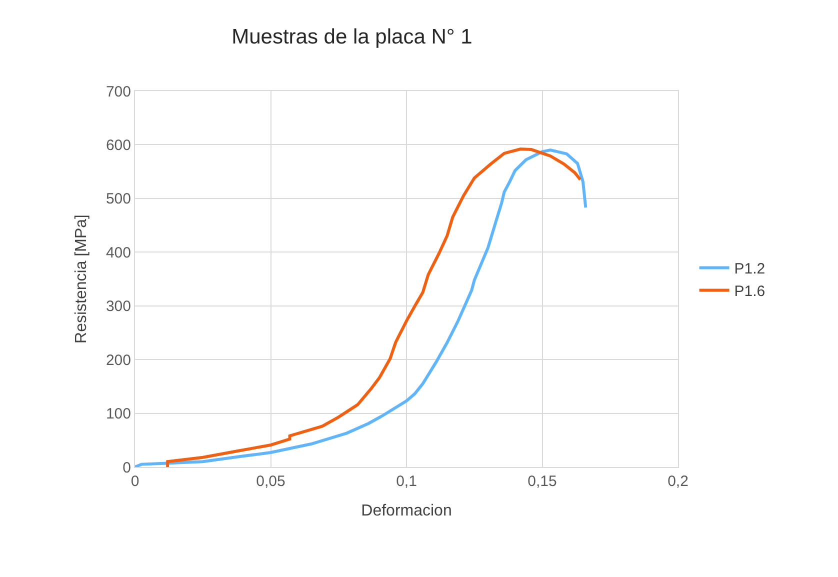 This screenshot has width=838, height=577. Describe the element at coordinates (118, 414) in the screenshot. I see `y-tick-label: 100` at that location.